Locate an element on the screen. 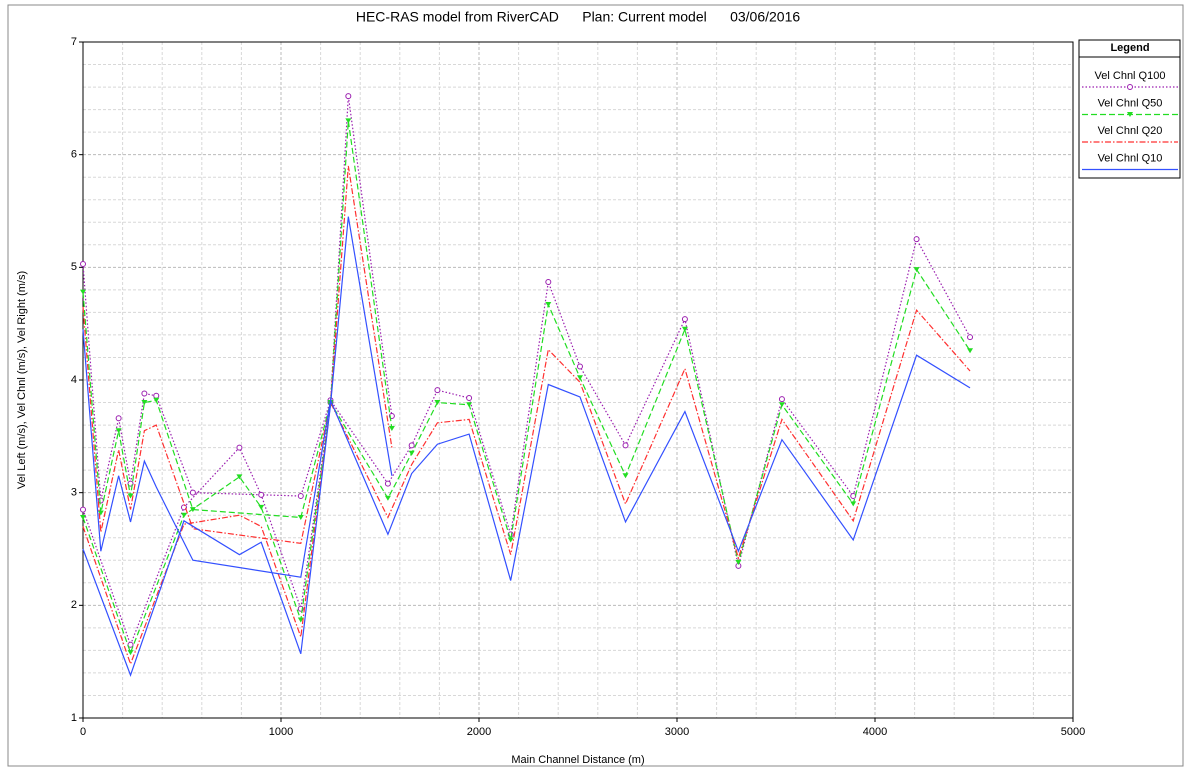 This screenshot has height=771, width=1192. y-tick-label: 2 is located at coordinates (74, 605).